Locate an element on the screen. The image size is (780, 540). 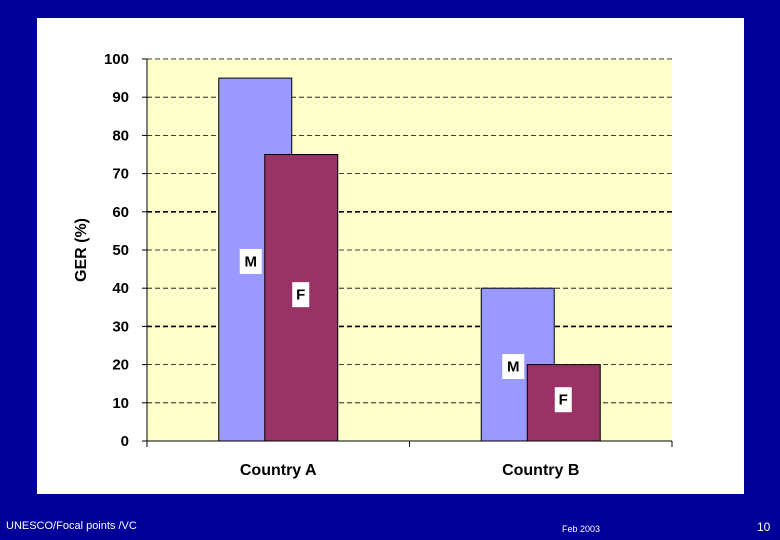
y-tick-label-0: 0 is located at coordinates (125, 441).